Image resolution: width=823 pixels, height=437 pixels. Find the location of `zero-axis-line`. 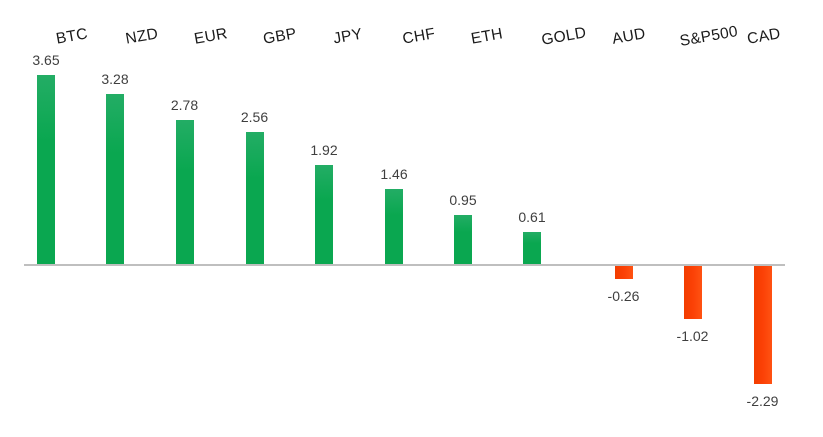

zero-axis-line is located at coordinates (404, 265).